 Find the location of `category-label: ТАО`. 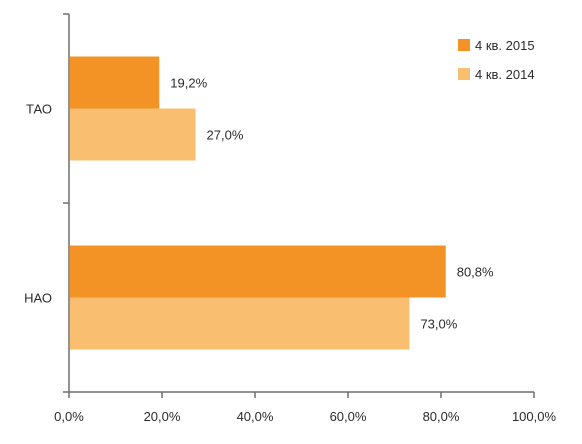

category-label: ТАО is located at coordinates (39, 109).